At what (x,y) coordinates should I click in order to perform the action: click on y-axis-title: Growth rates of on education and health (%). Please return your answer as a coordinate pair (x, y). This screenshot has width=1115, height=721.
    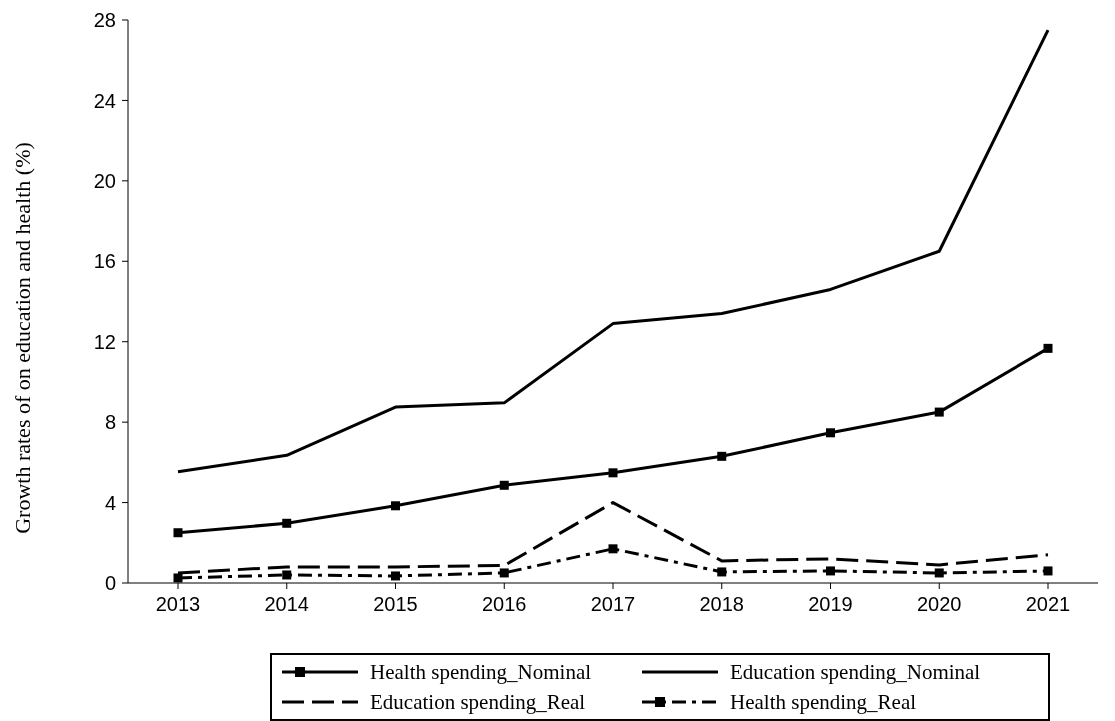
    Looking at the image, I should click on (23, 338).